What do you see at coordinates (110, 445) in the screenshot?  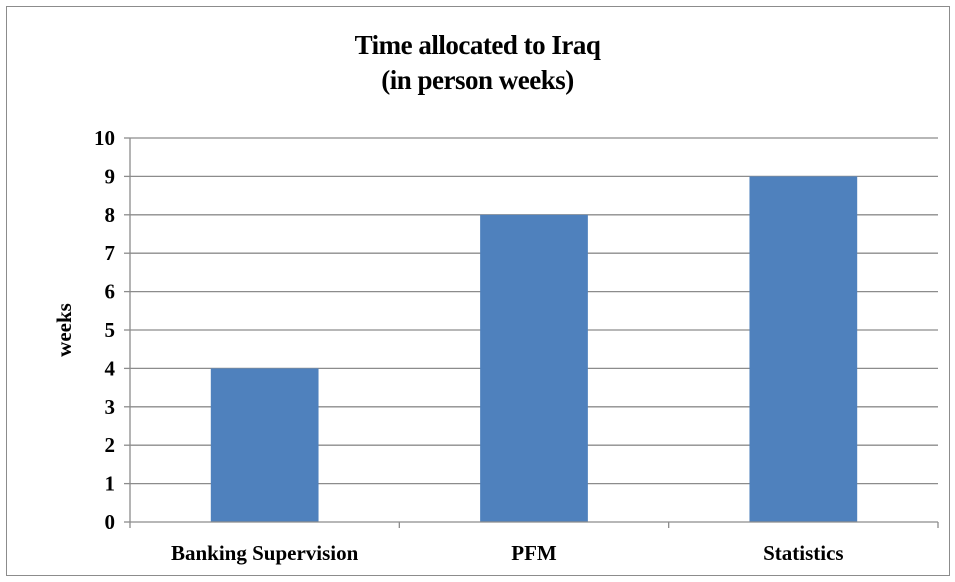 I see `y-tick-label: 2` at bounding box center [110, 445].